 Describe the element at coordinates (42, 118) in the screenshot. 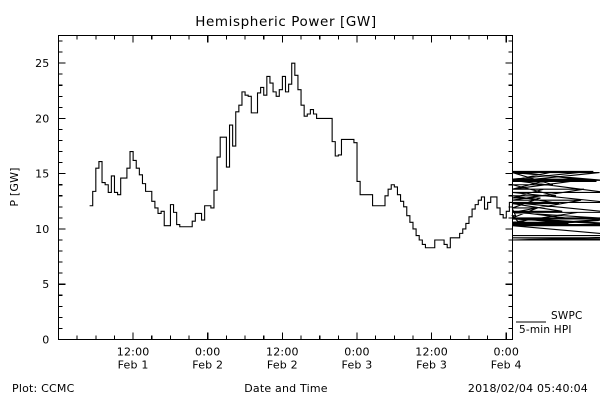

I see `y-tick-label: 20` at that location.